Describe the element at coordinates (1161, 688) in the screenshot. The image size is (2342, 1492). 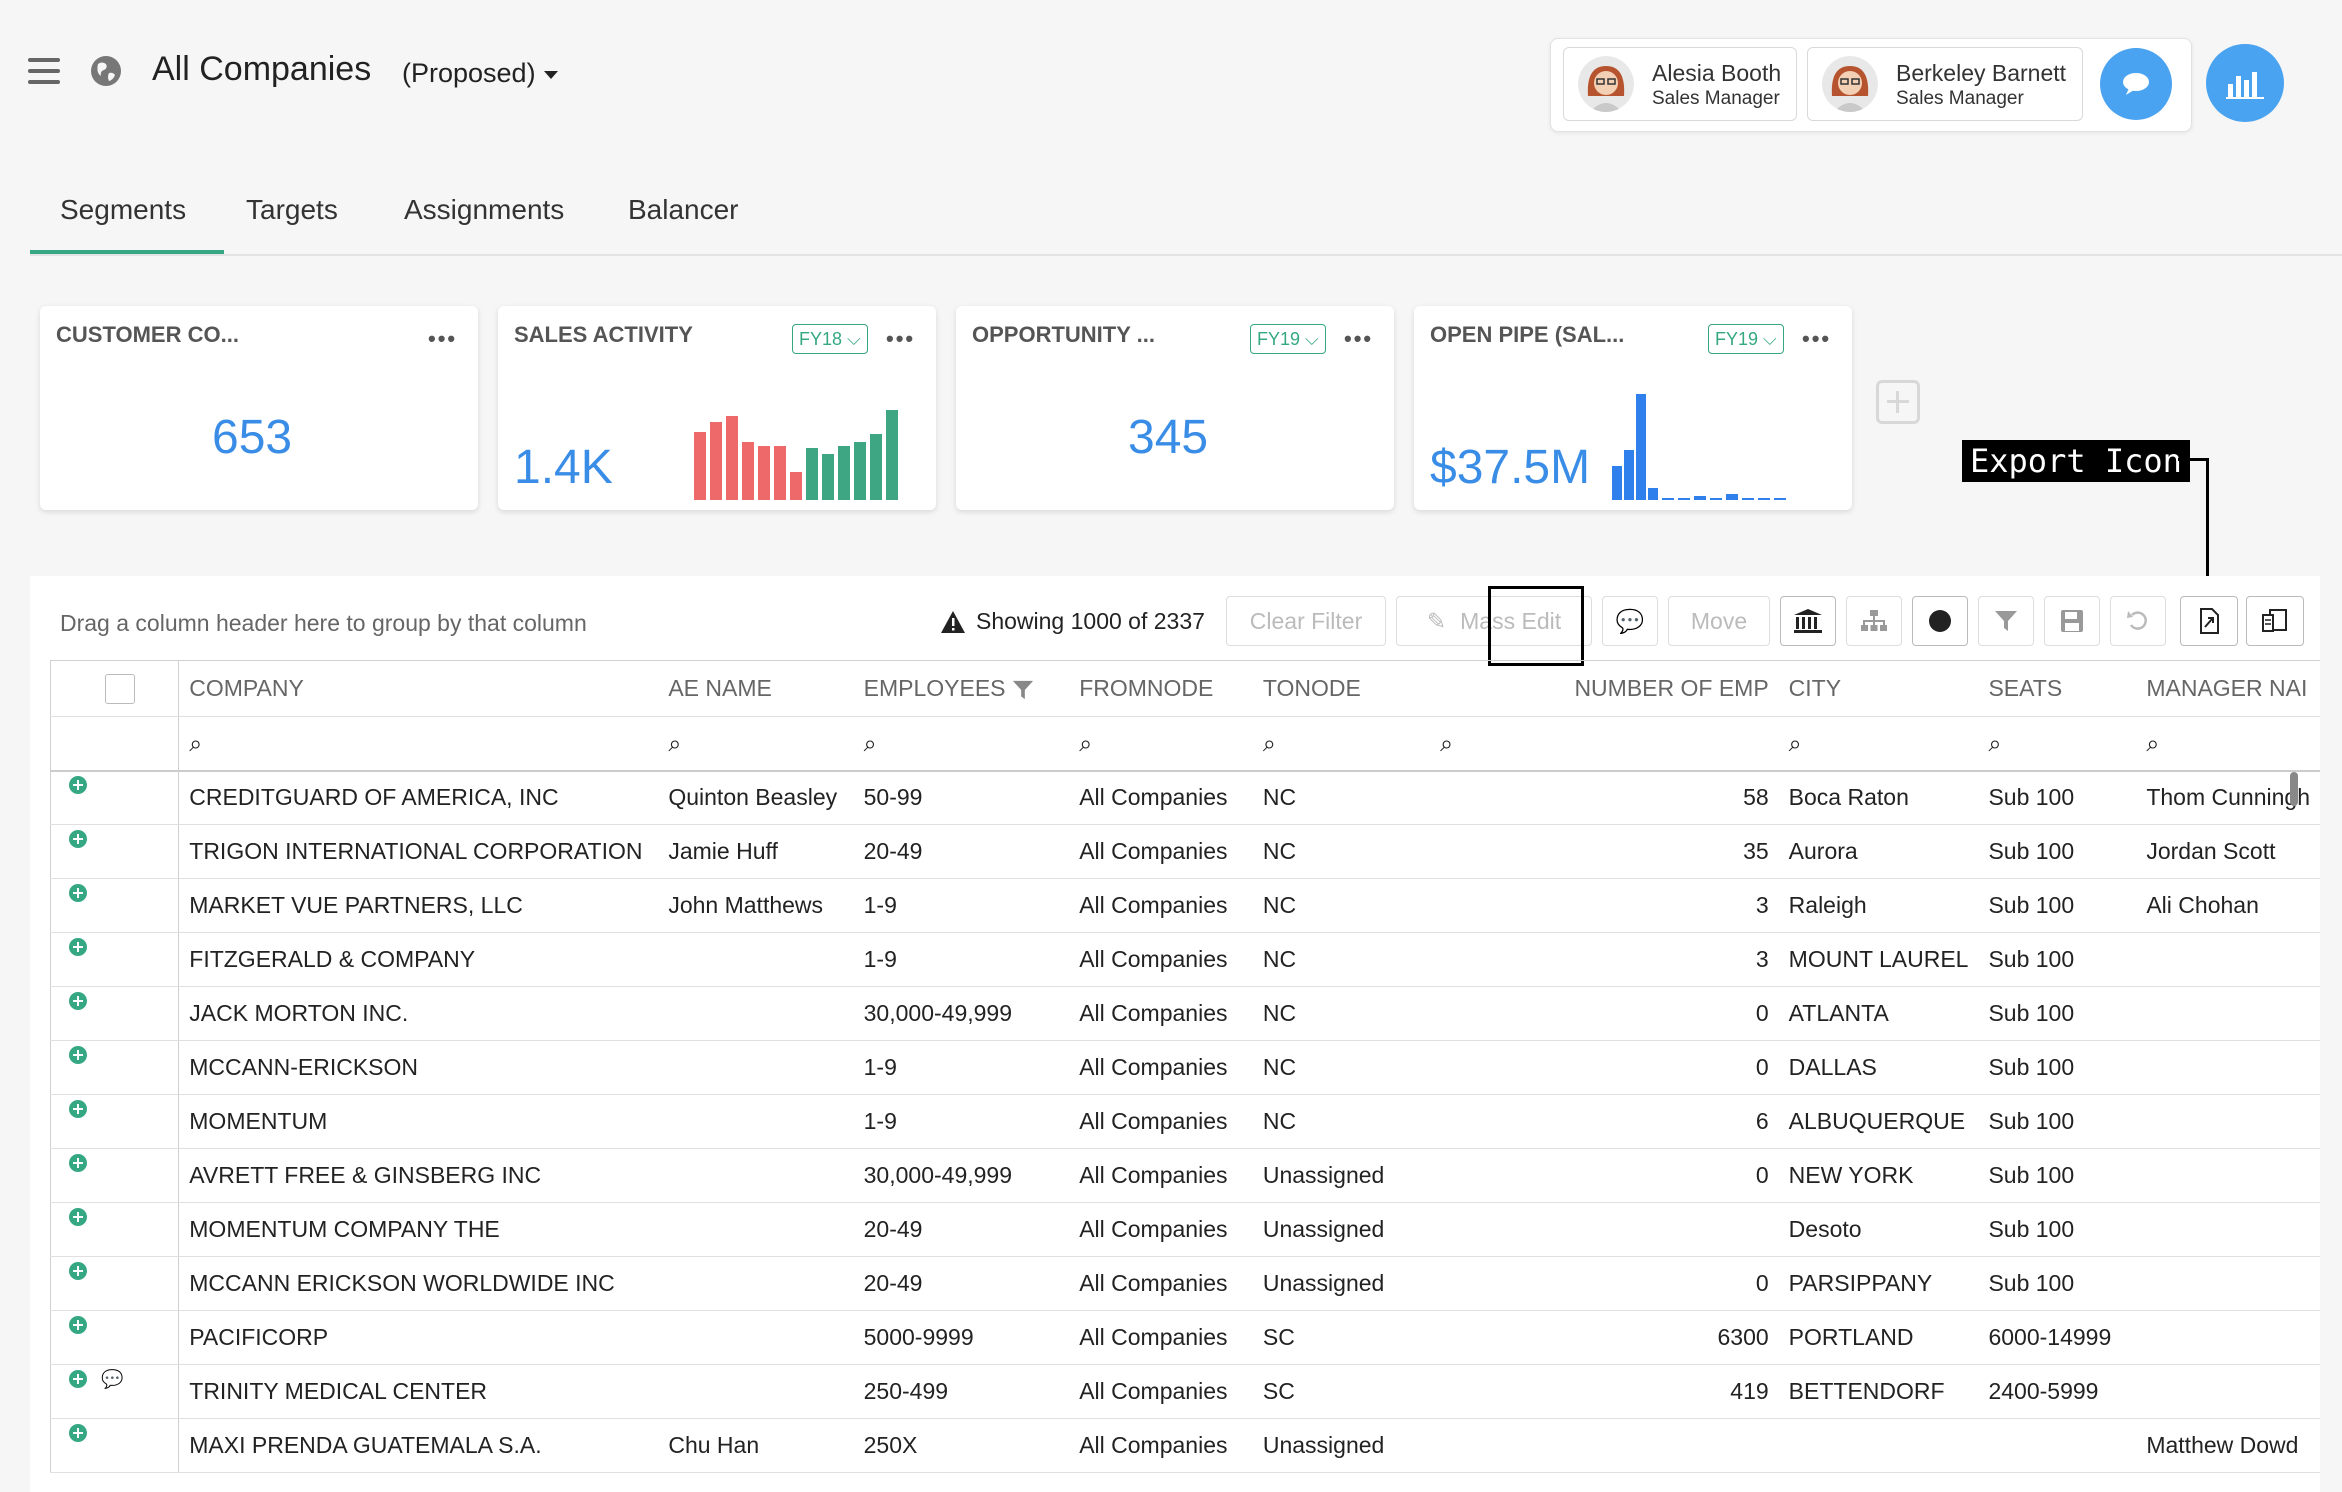
I see `col-header-fromnode: FROMNODE` at that location.